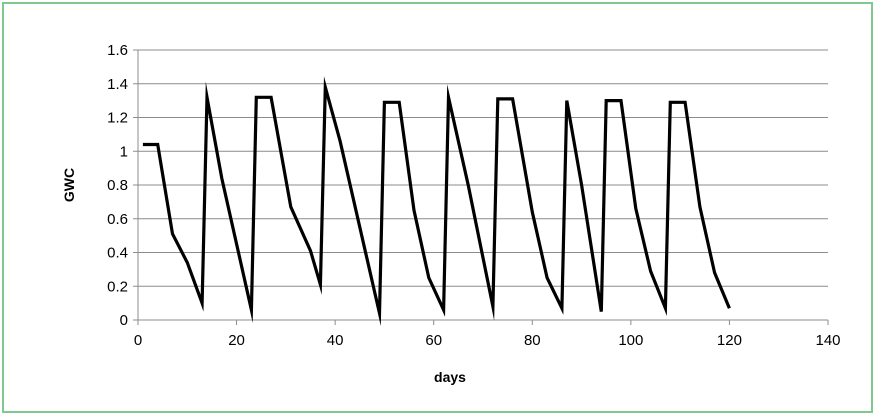 This screenshot has width=877, height=417. Describe the element at coordinates (827, 340) in the screenshot. I see `x-tick-label-7: 140` at that location.